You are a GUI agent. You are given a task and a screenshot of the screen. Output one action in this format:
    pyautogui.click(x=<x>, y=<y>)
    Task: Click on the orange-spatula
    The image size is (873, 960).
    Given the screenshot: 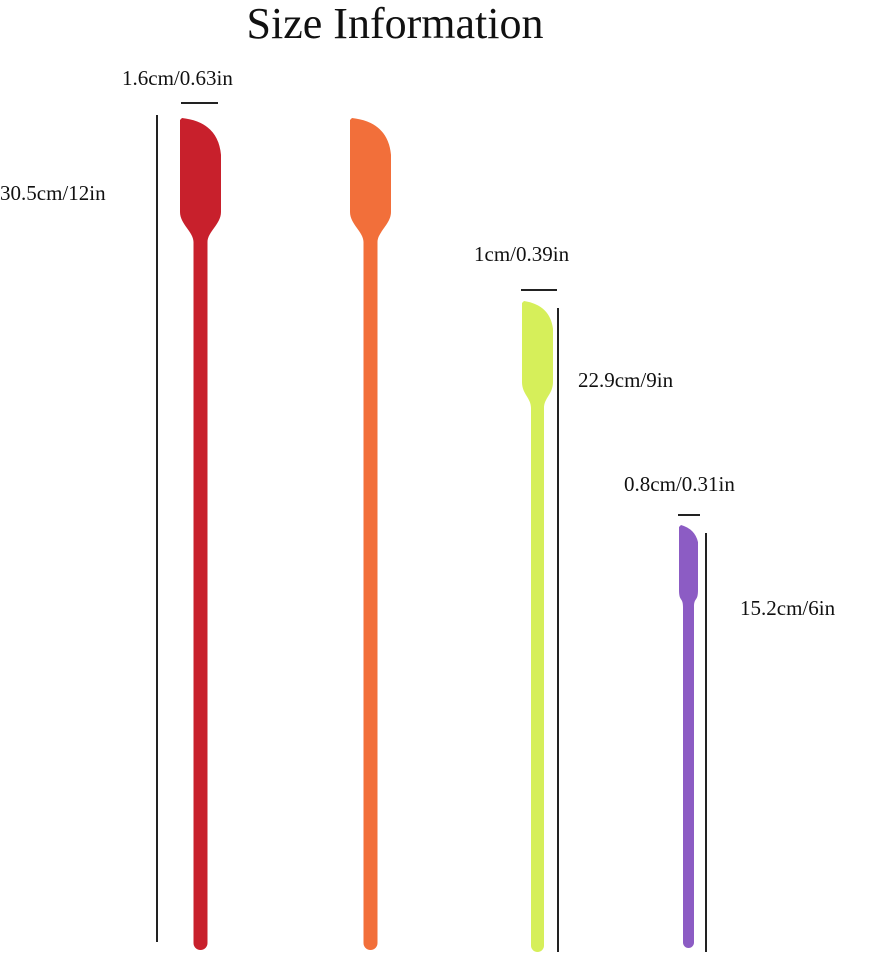 What is the action you would take?
    pyautogui.click(x=370, y=534)
    